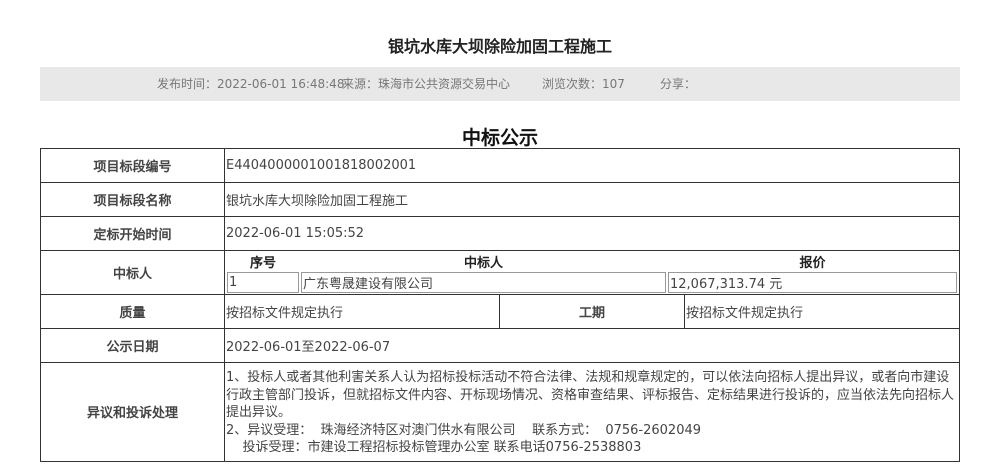  I want to click on winner-cell: 序号 中标人 报价 1 广东粤晟建设有限公司 12,067,313.74 元, so click(592, 272).